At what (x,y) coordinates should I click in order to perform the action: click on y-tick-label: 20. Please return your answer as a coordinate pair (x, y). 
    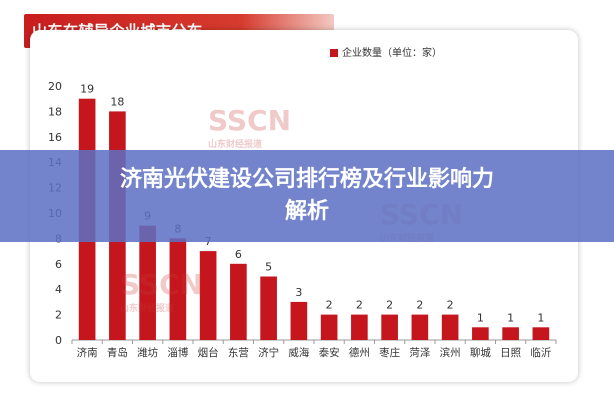
    Looking at the image, I should click on (55, 86).